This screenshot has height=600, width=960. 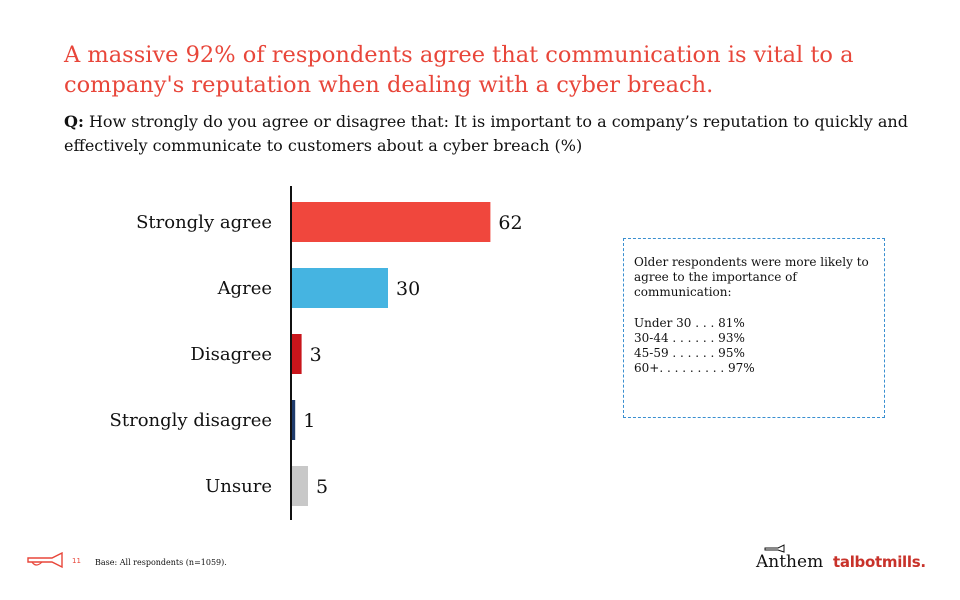 I want to click on category-label: Strongly disagree, so click(x=191, y=420).